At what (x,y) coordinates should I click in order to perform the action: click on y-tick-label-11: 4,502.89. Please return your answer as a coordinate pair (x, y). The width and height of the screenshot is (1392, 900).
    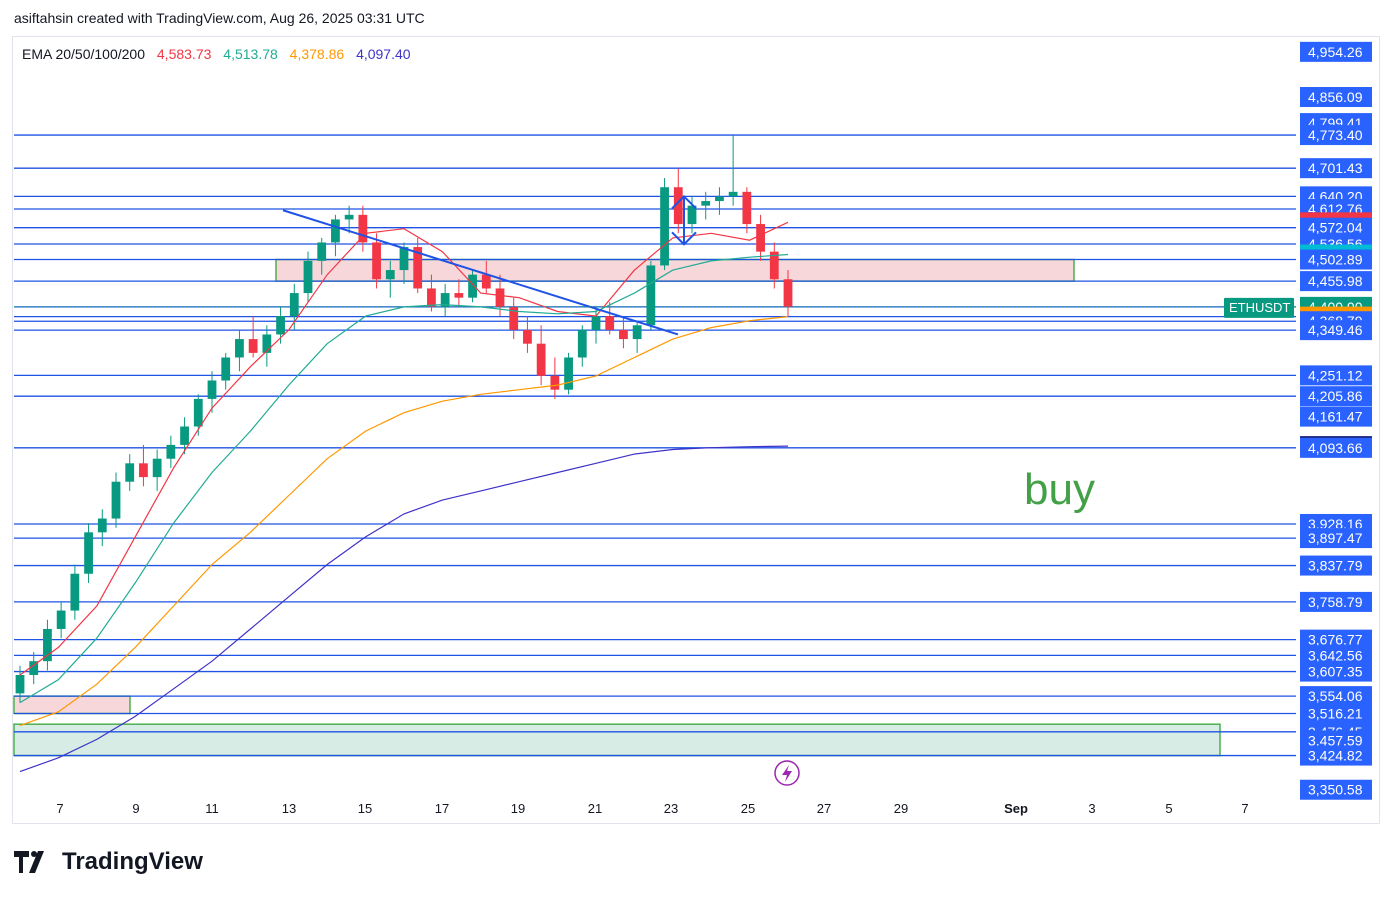
    Looking at the image, I should click on (1335, 260).